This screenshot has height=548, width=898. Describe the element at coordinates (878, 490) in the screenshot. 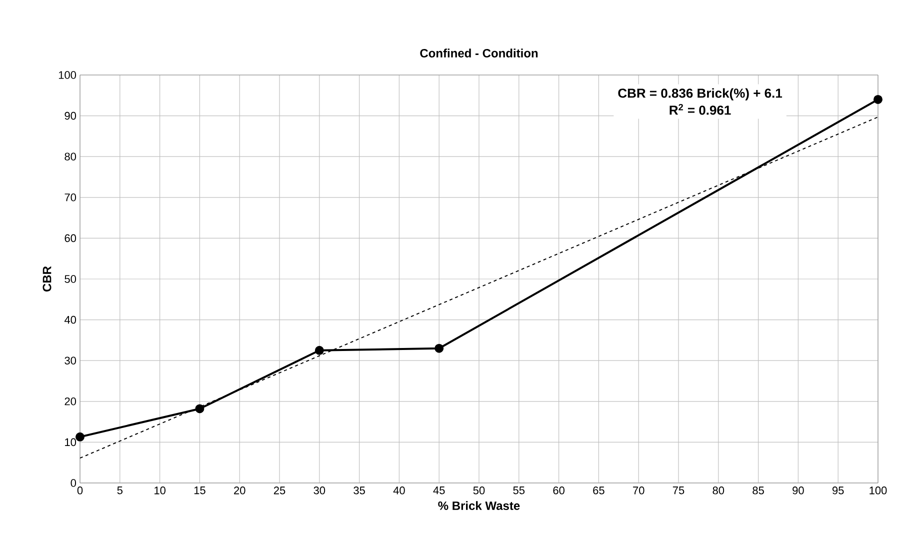

I see `x-tick-label: 100` at that location.